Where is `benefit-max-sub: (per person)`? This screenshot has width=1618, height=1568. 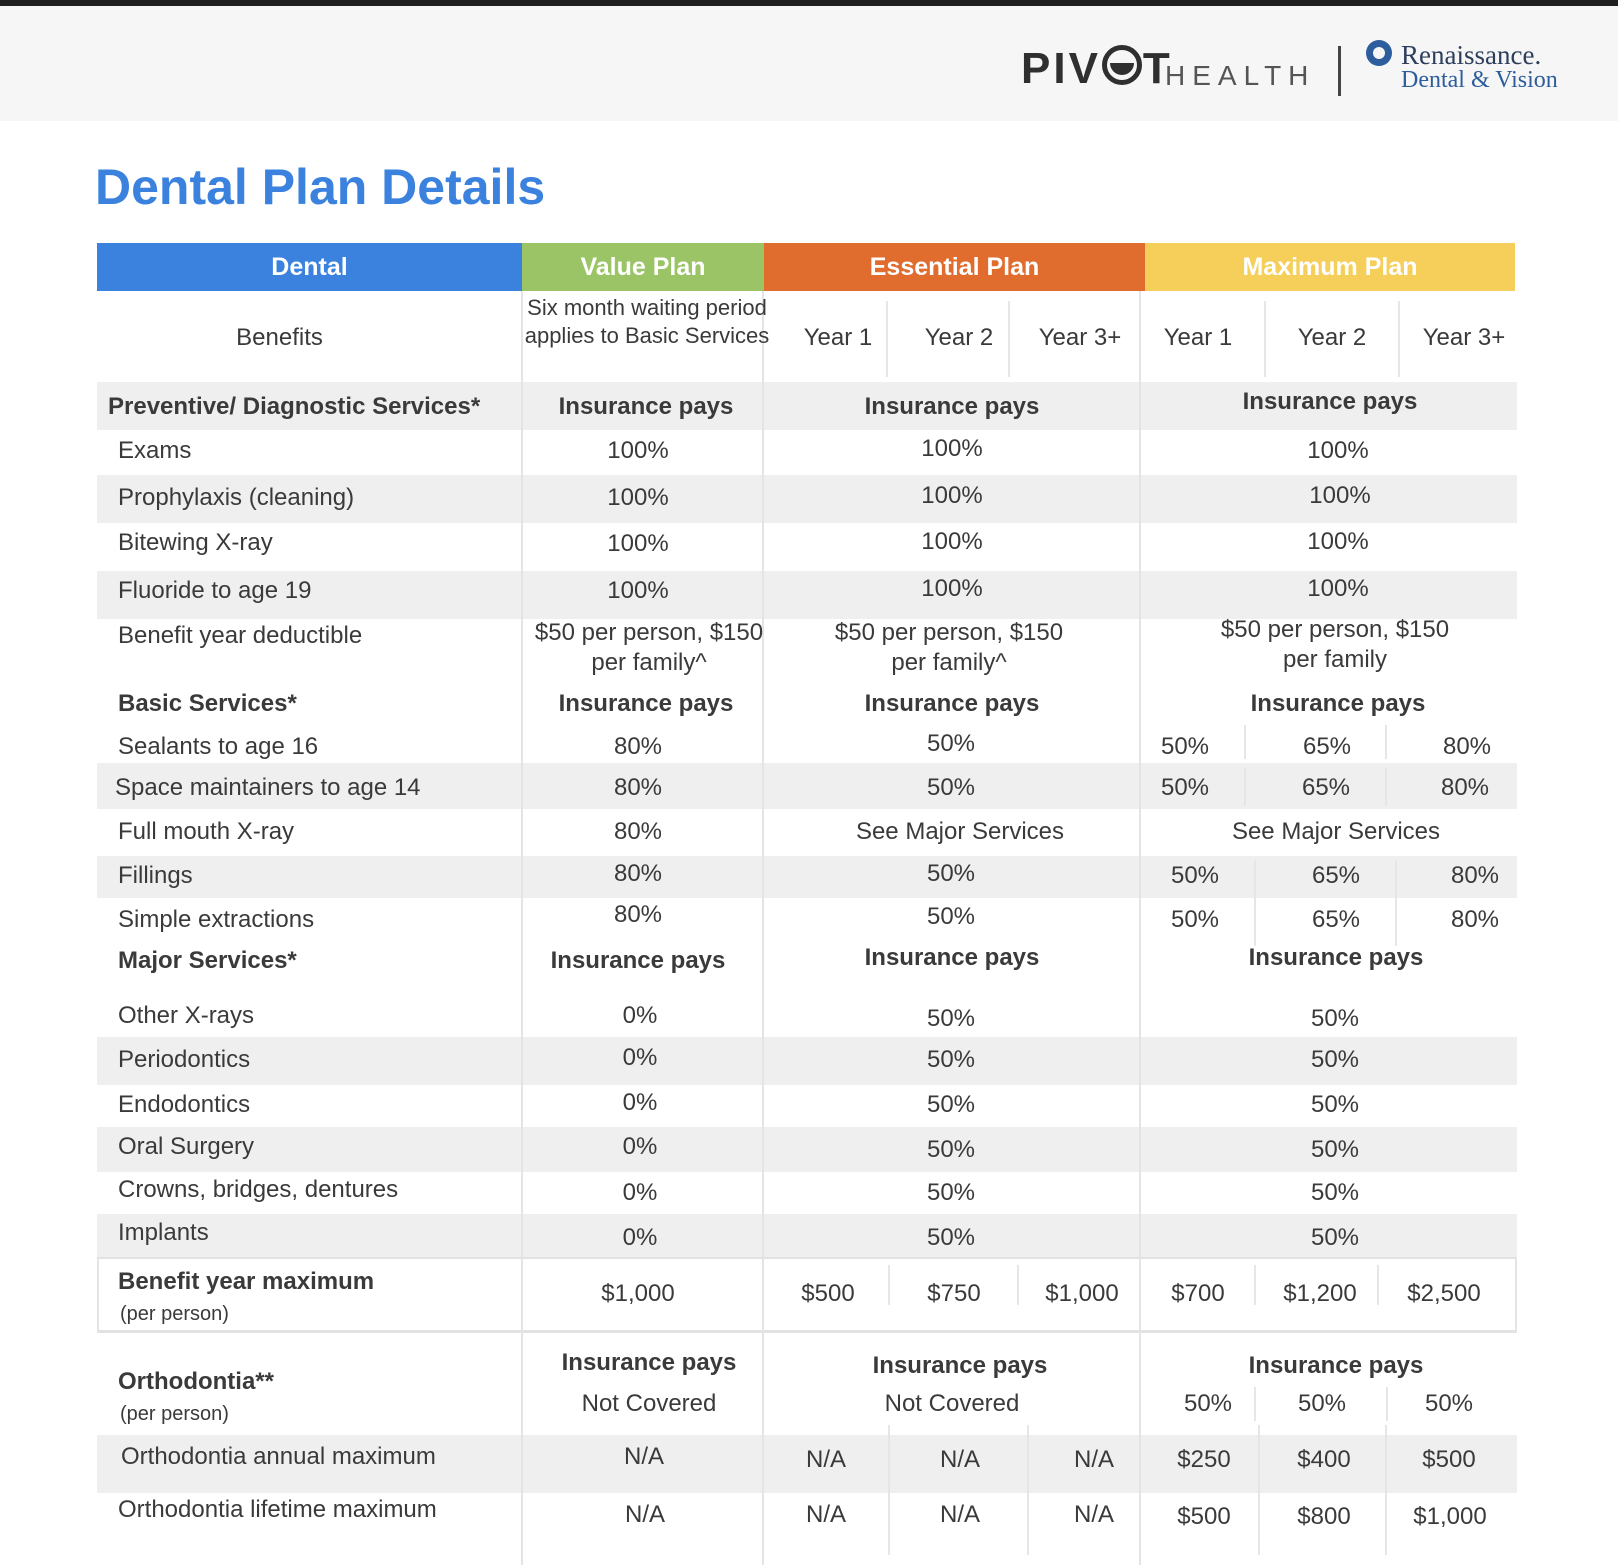 benefit-max-sub: (per person) is located at coordinates (174, 1314).